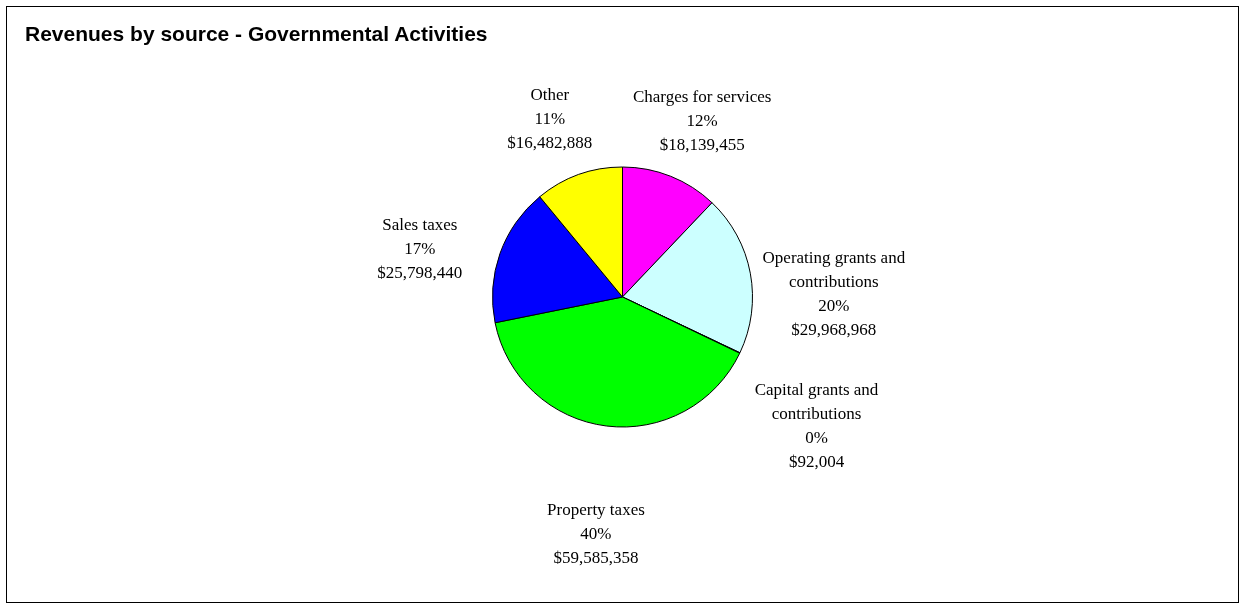 The width and height of the screenshot is (1249, 613). I want to click on chart-title: Revenues by source - Governmental Activities, so click(256, 33).